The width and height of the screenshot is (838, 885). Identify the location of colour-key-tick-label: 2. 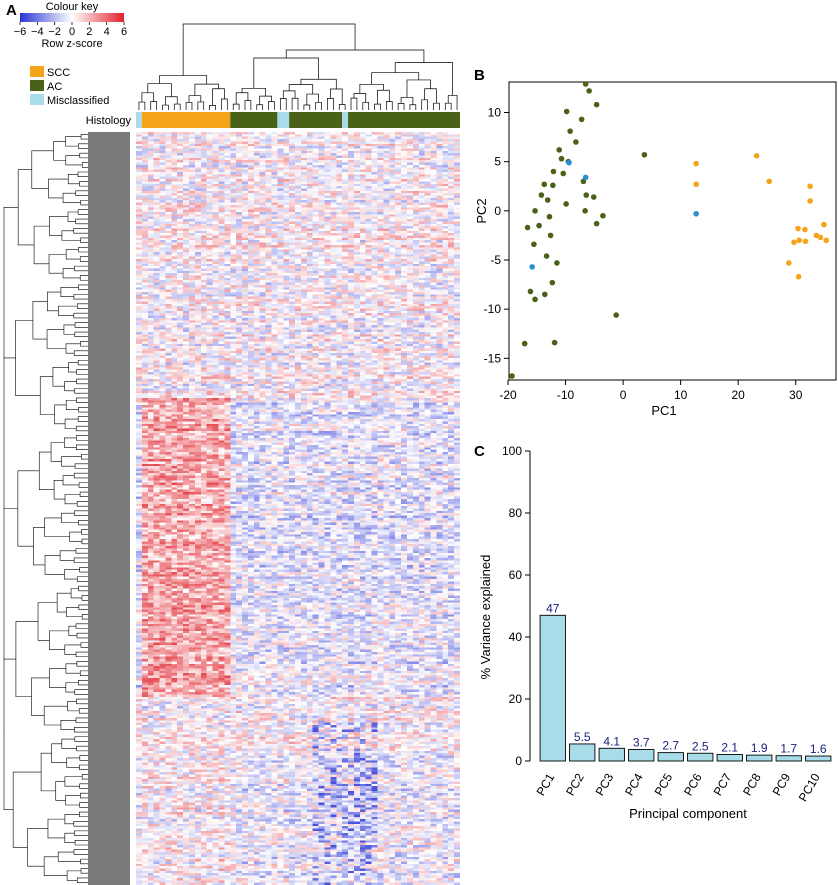
(89, 32).